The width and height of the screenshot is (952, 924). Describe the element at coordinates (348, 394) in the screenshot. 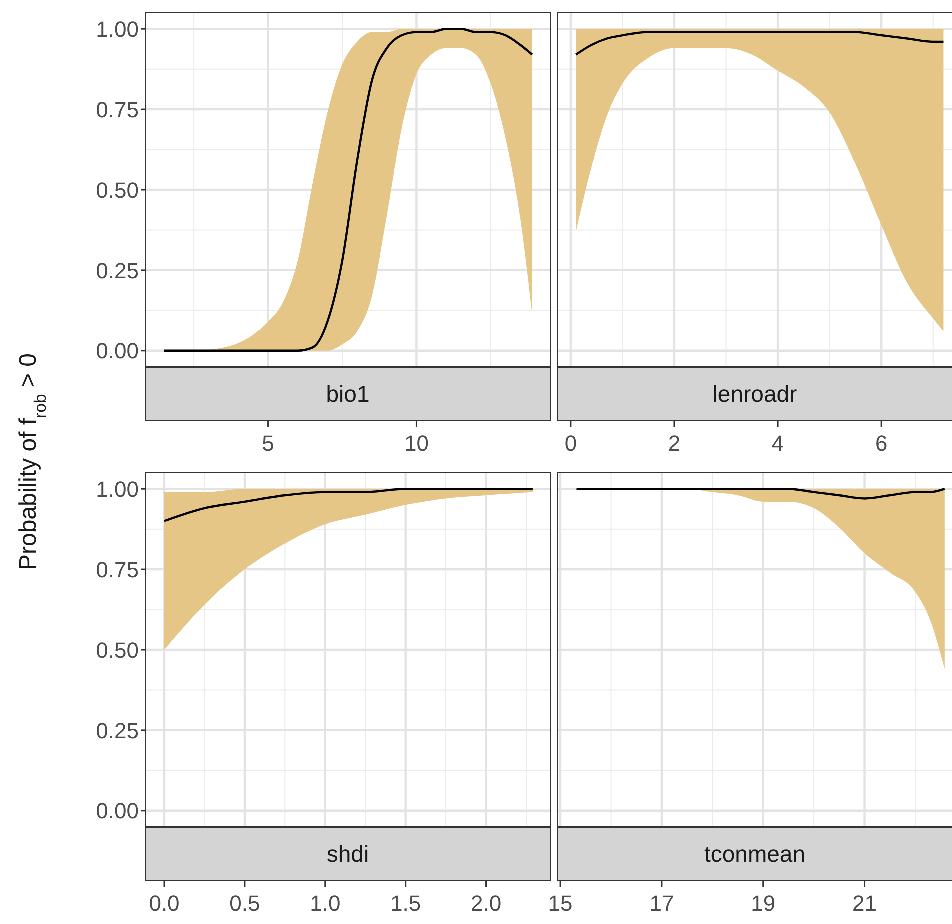

I see `text: bio1` at that location.